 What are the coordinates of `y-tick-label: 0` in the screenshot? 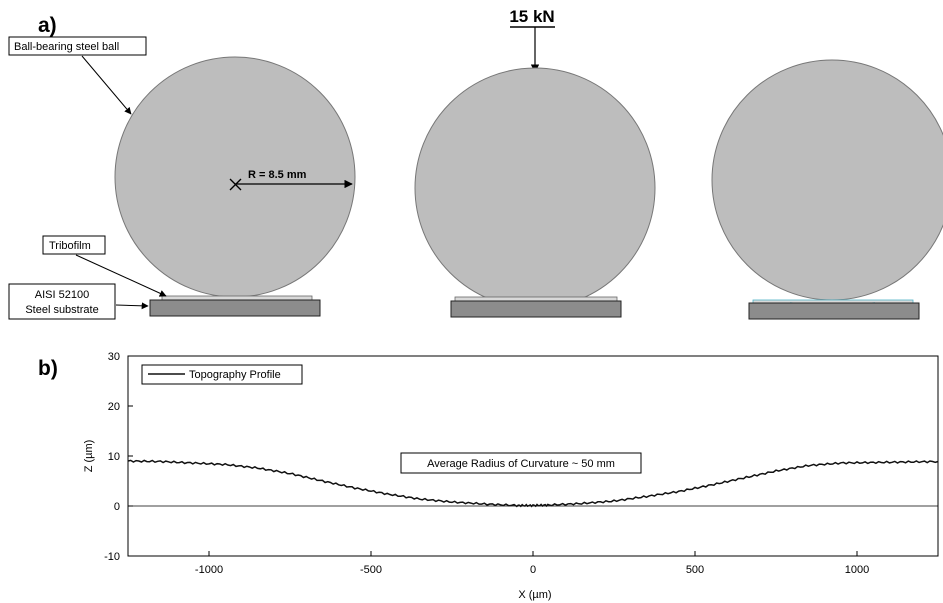 It's located at (117, 507).